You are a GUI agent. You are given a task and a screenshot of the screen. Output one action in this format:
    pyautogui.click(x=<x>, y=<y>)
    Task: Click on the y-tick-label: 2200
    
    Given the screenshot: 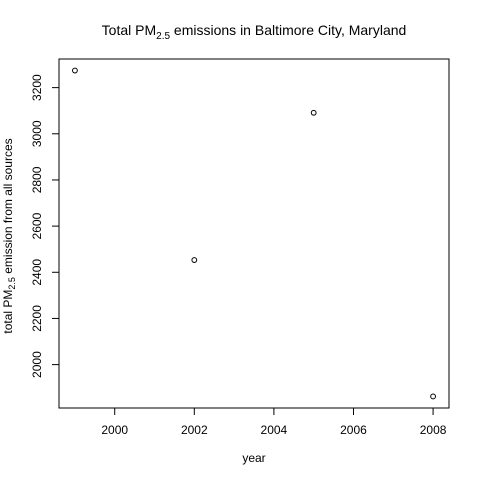 What is the action you would take?
    pyautogui.click(x=37, y=318)
    